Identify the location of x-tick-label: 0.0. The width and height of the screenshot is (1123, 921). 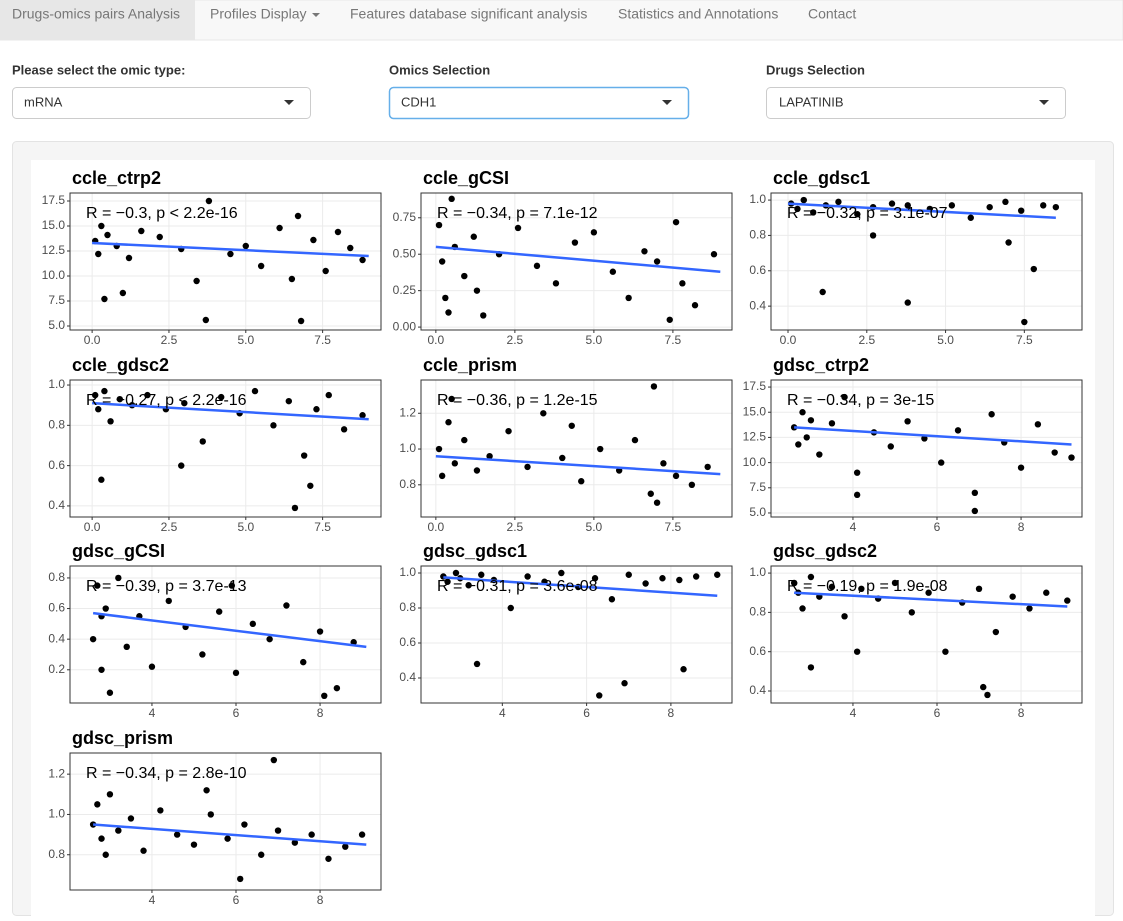
(788, 340).